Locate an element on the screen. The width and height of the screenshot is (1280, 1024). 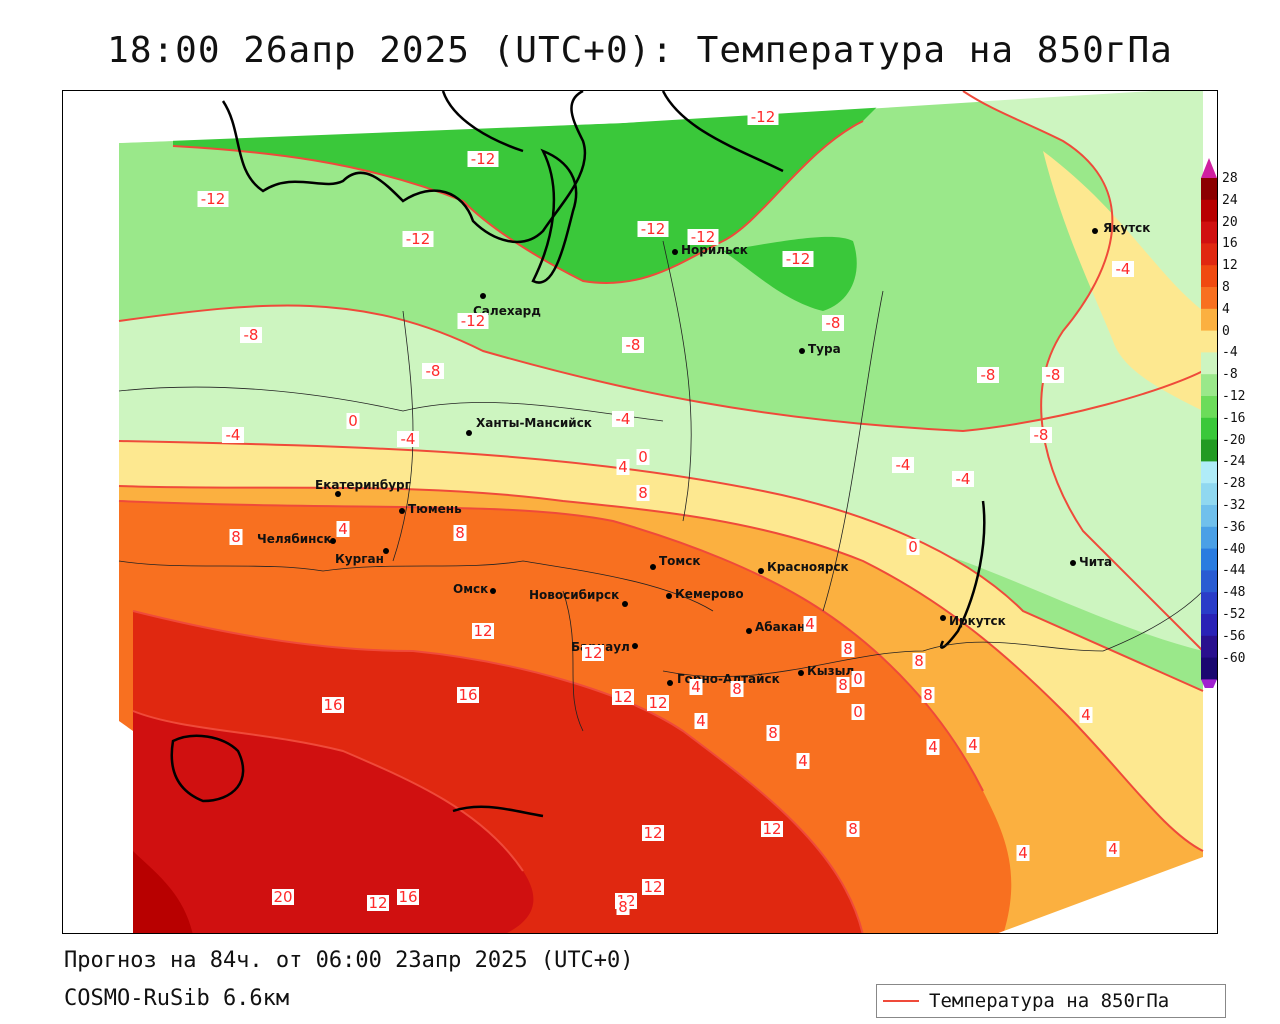
city-omsk: Омск is located at coordinates (470, 589).